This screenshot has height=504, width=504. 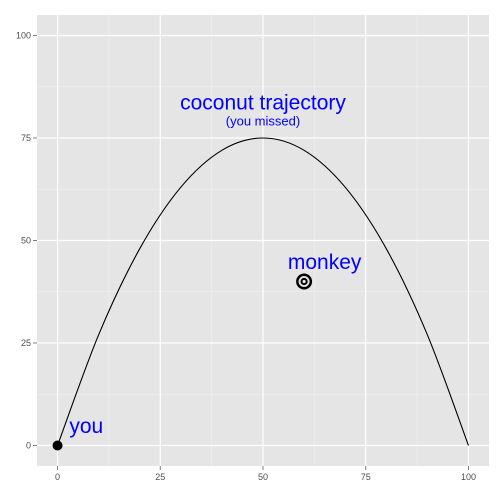 What do you see at coordinates (366, 477) in the screenshot?
I see `x-tick-label: 75` at bounding box center [366, 477].